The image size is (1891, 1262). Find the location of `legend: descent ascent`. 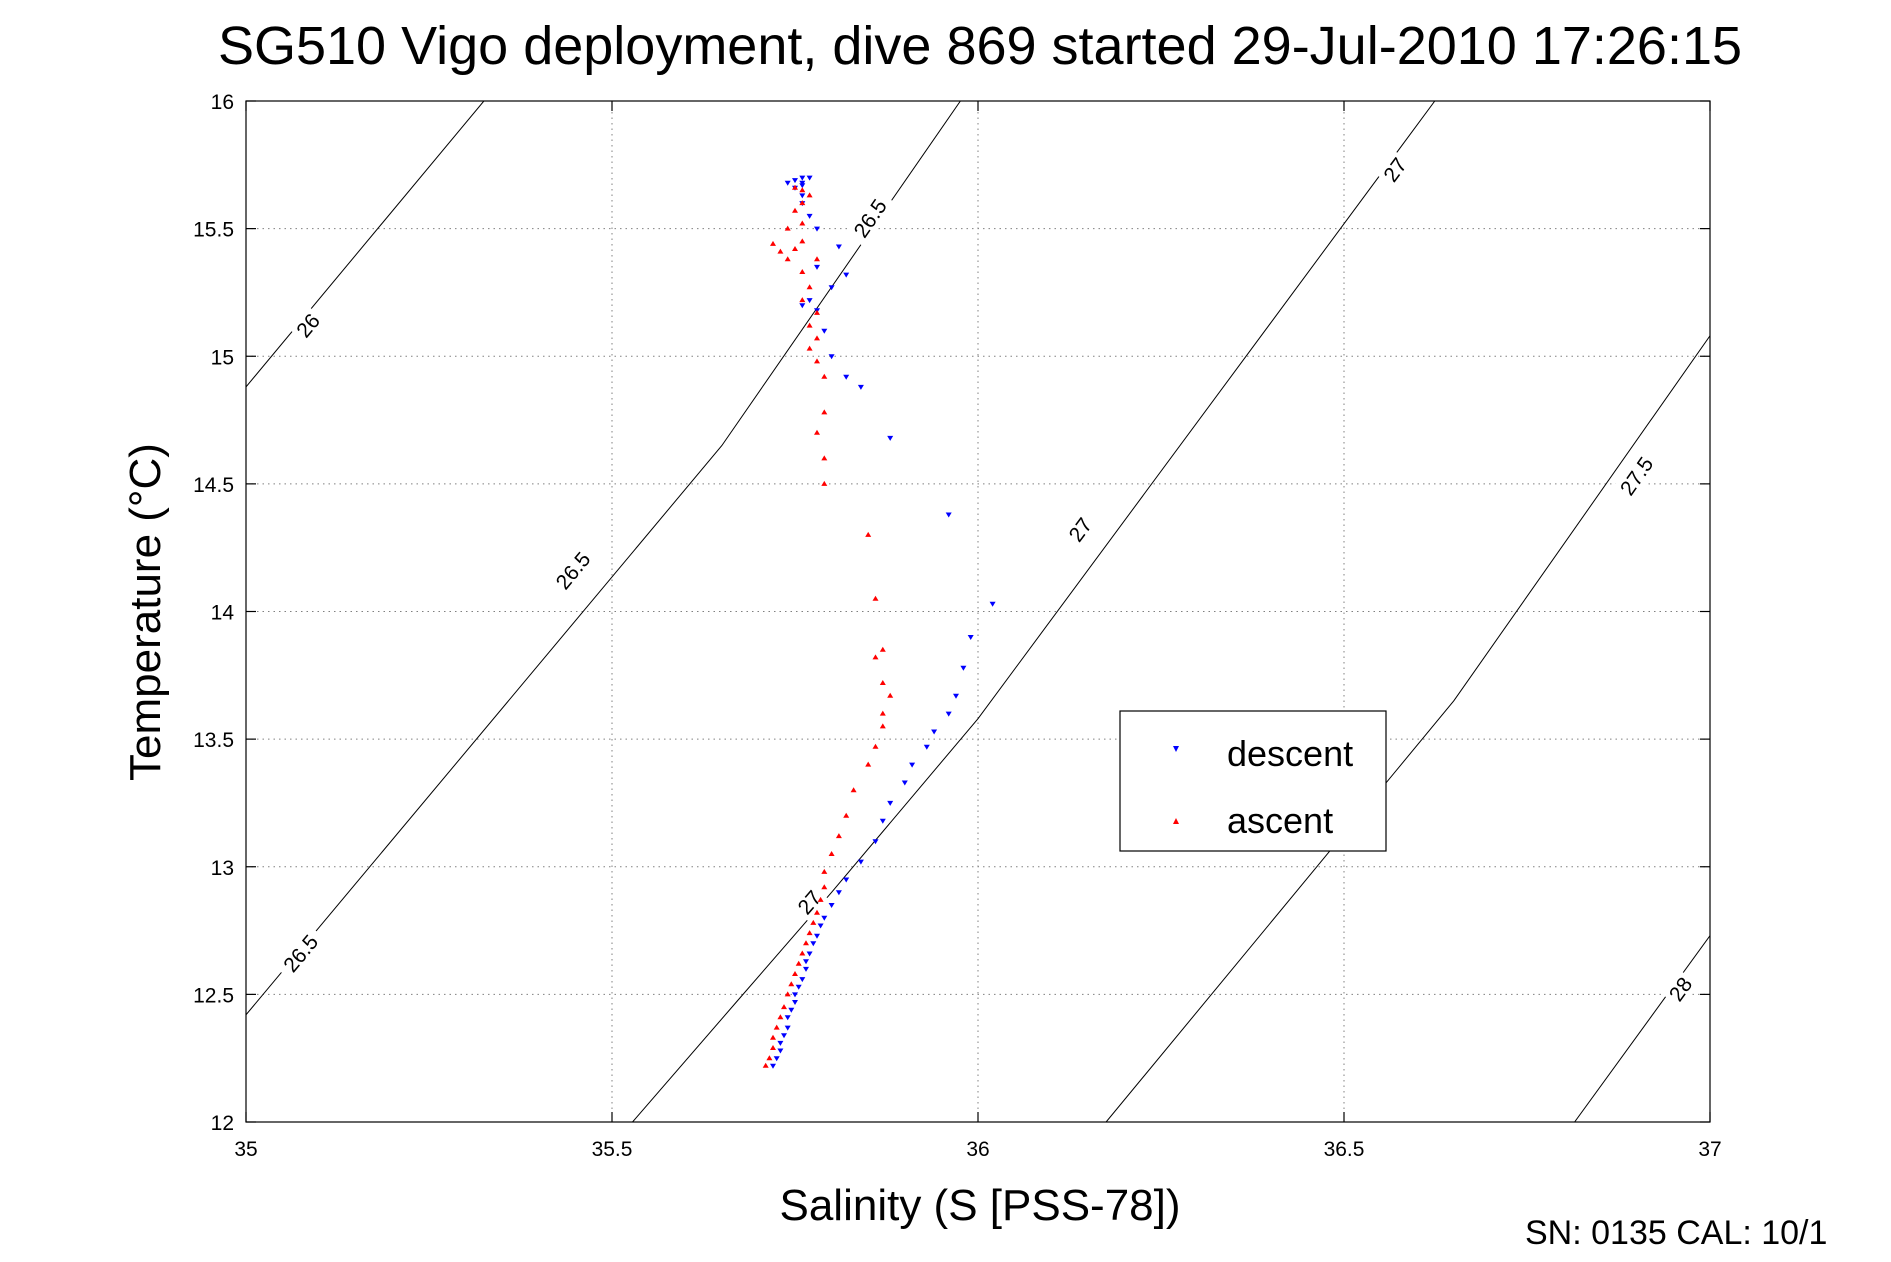

legend: descent ascent is located at coordinates (1253, 781).